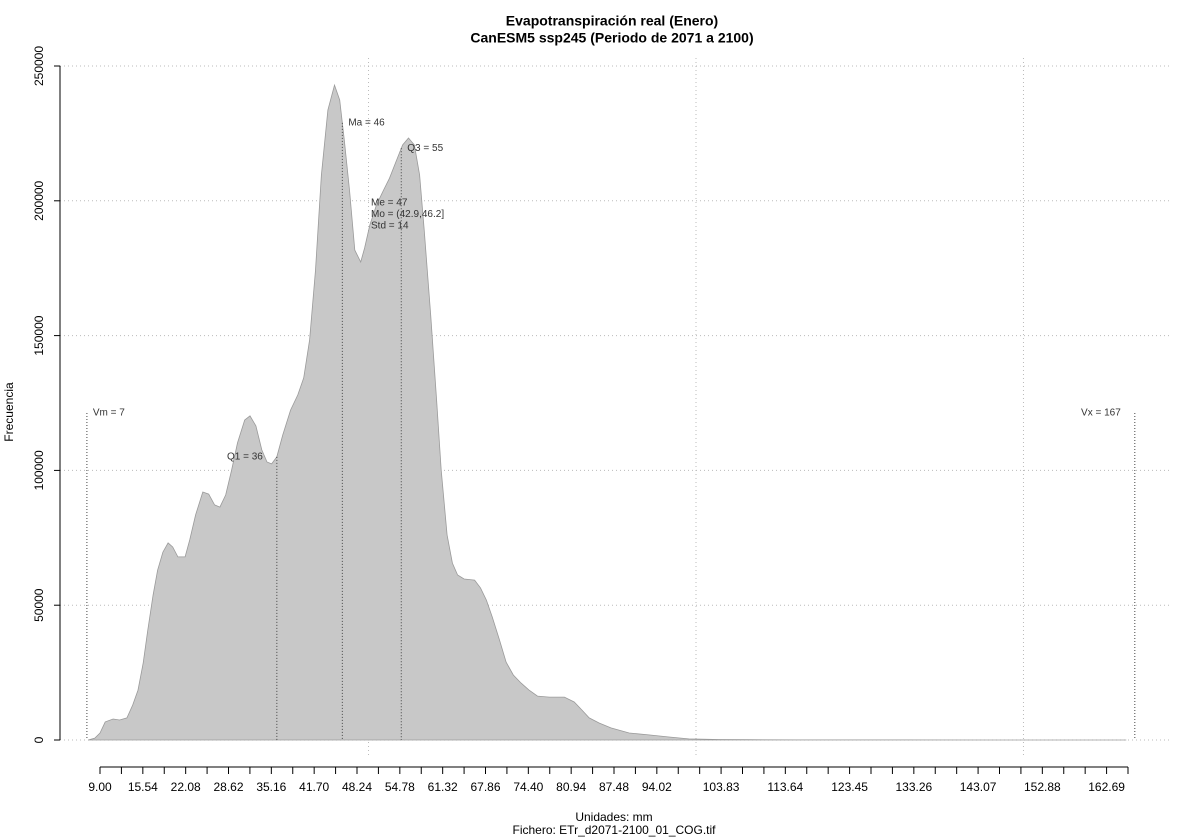 The image size is (1200, 840). What do you see at coordinates (1106, 787) in the screenshot?
I see `x-tick-label: 162.69` at bounding box center [1106, 787].